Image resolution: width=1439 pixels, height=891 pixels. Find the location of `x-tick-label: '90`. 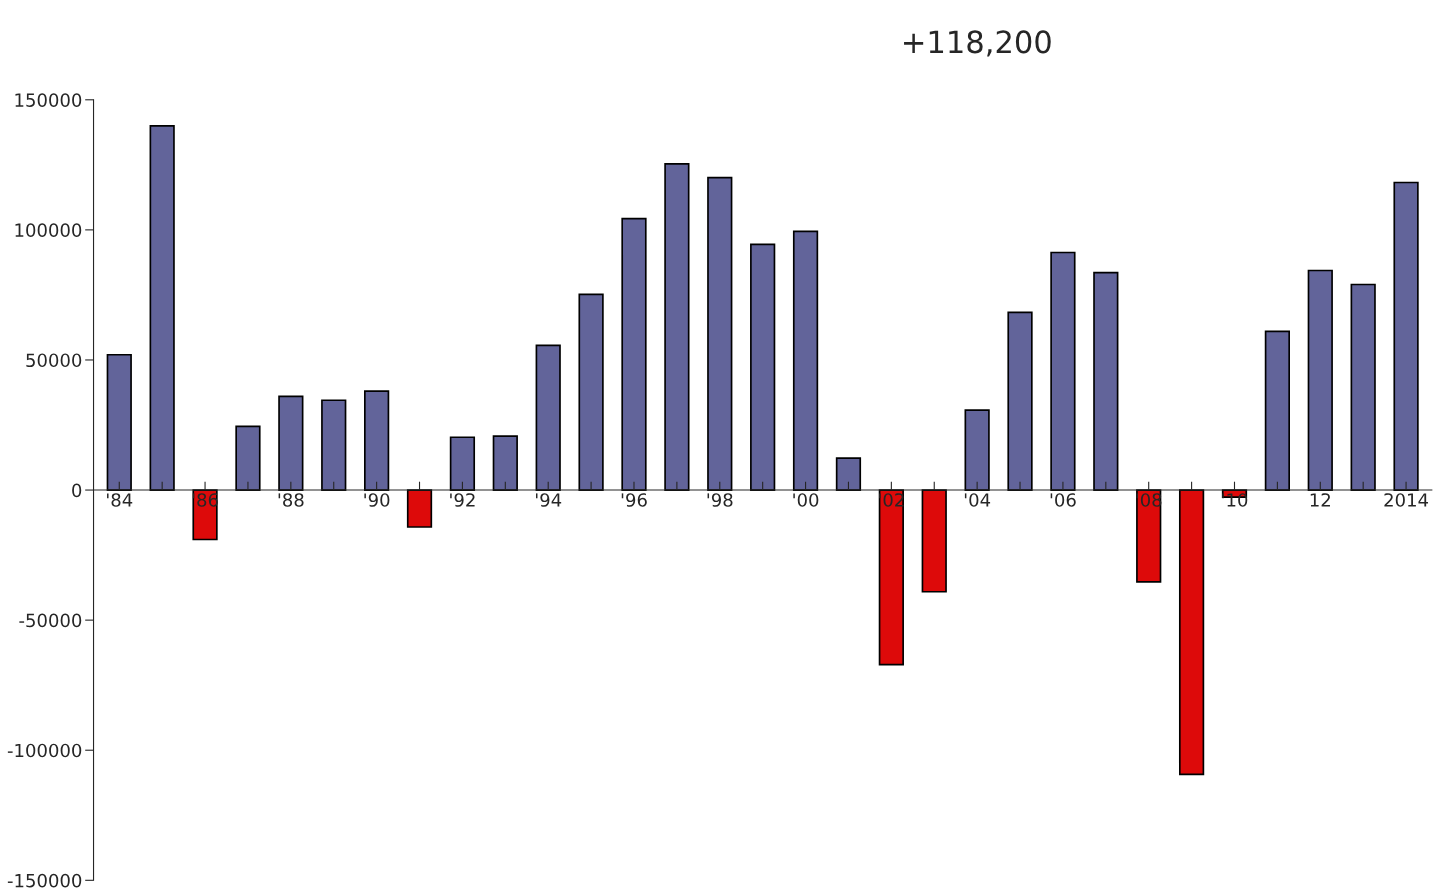

x-tick-label: '90 is located at coordinates (377, 500).